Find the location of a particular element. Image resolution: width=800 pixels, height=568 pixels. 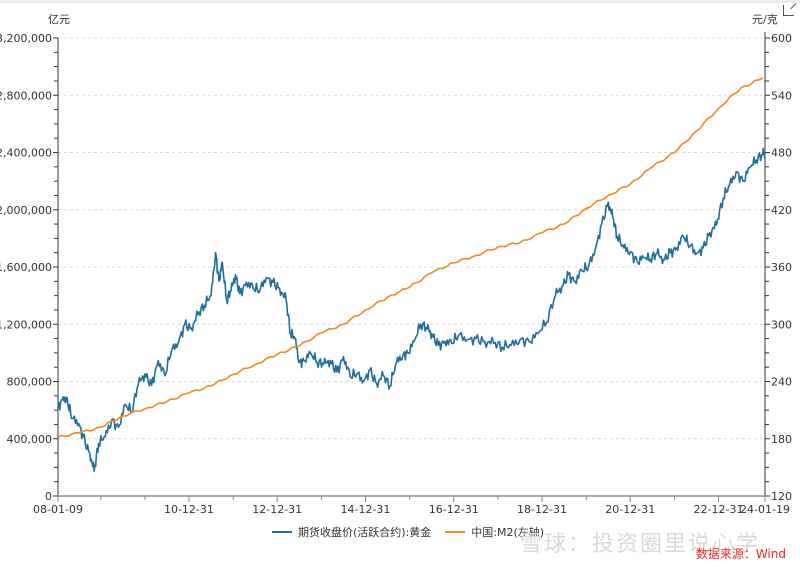

left-axis-tick-label: 3,200,000 is located at coordinates (26, 38).